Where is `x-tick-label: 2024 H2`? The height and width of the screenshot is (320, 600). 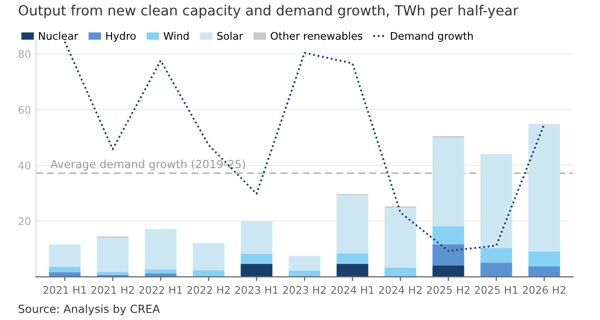
x-tick-label: 2024 H2 is located at coordinates (400, 290).